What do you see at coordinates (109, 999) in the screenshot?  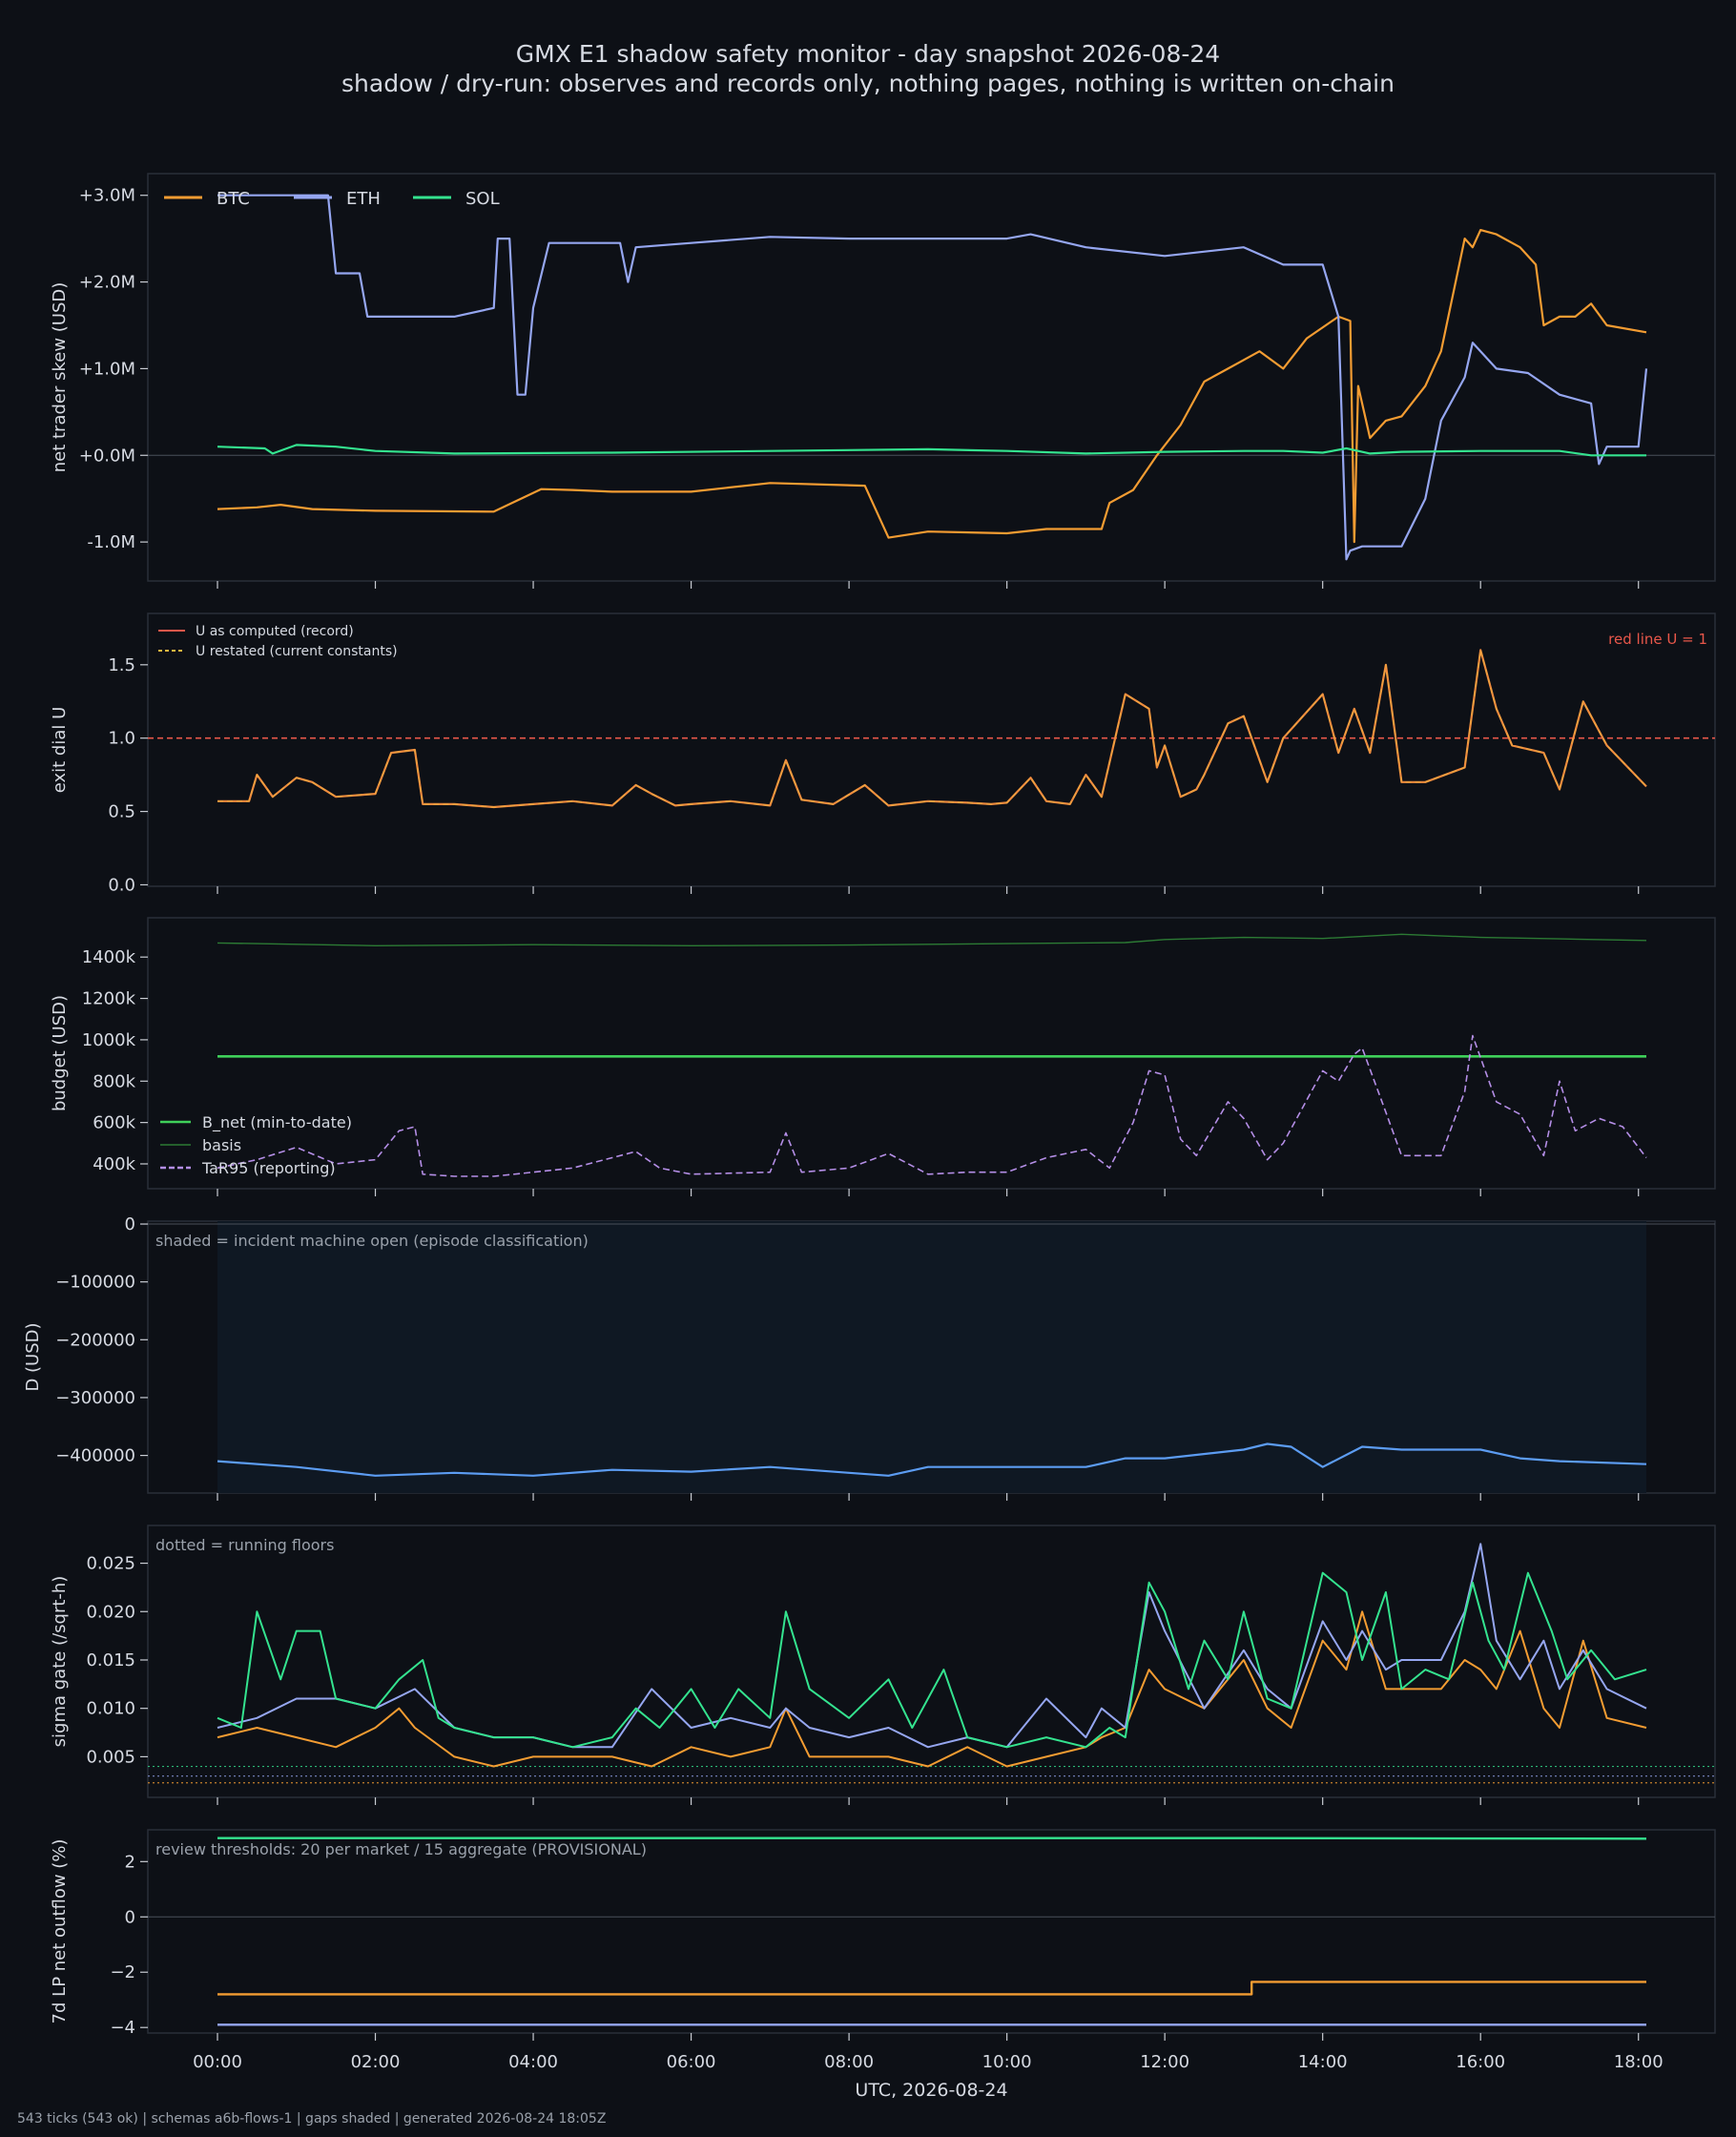 I see `y-tick-label: 1200k` at bounding box center [109, 999].